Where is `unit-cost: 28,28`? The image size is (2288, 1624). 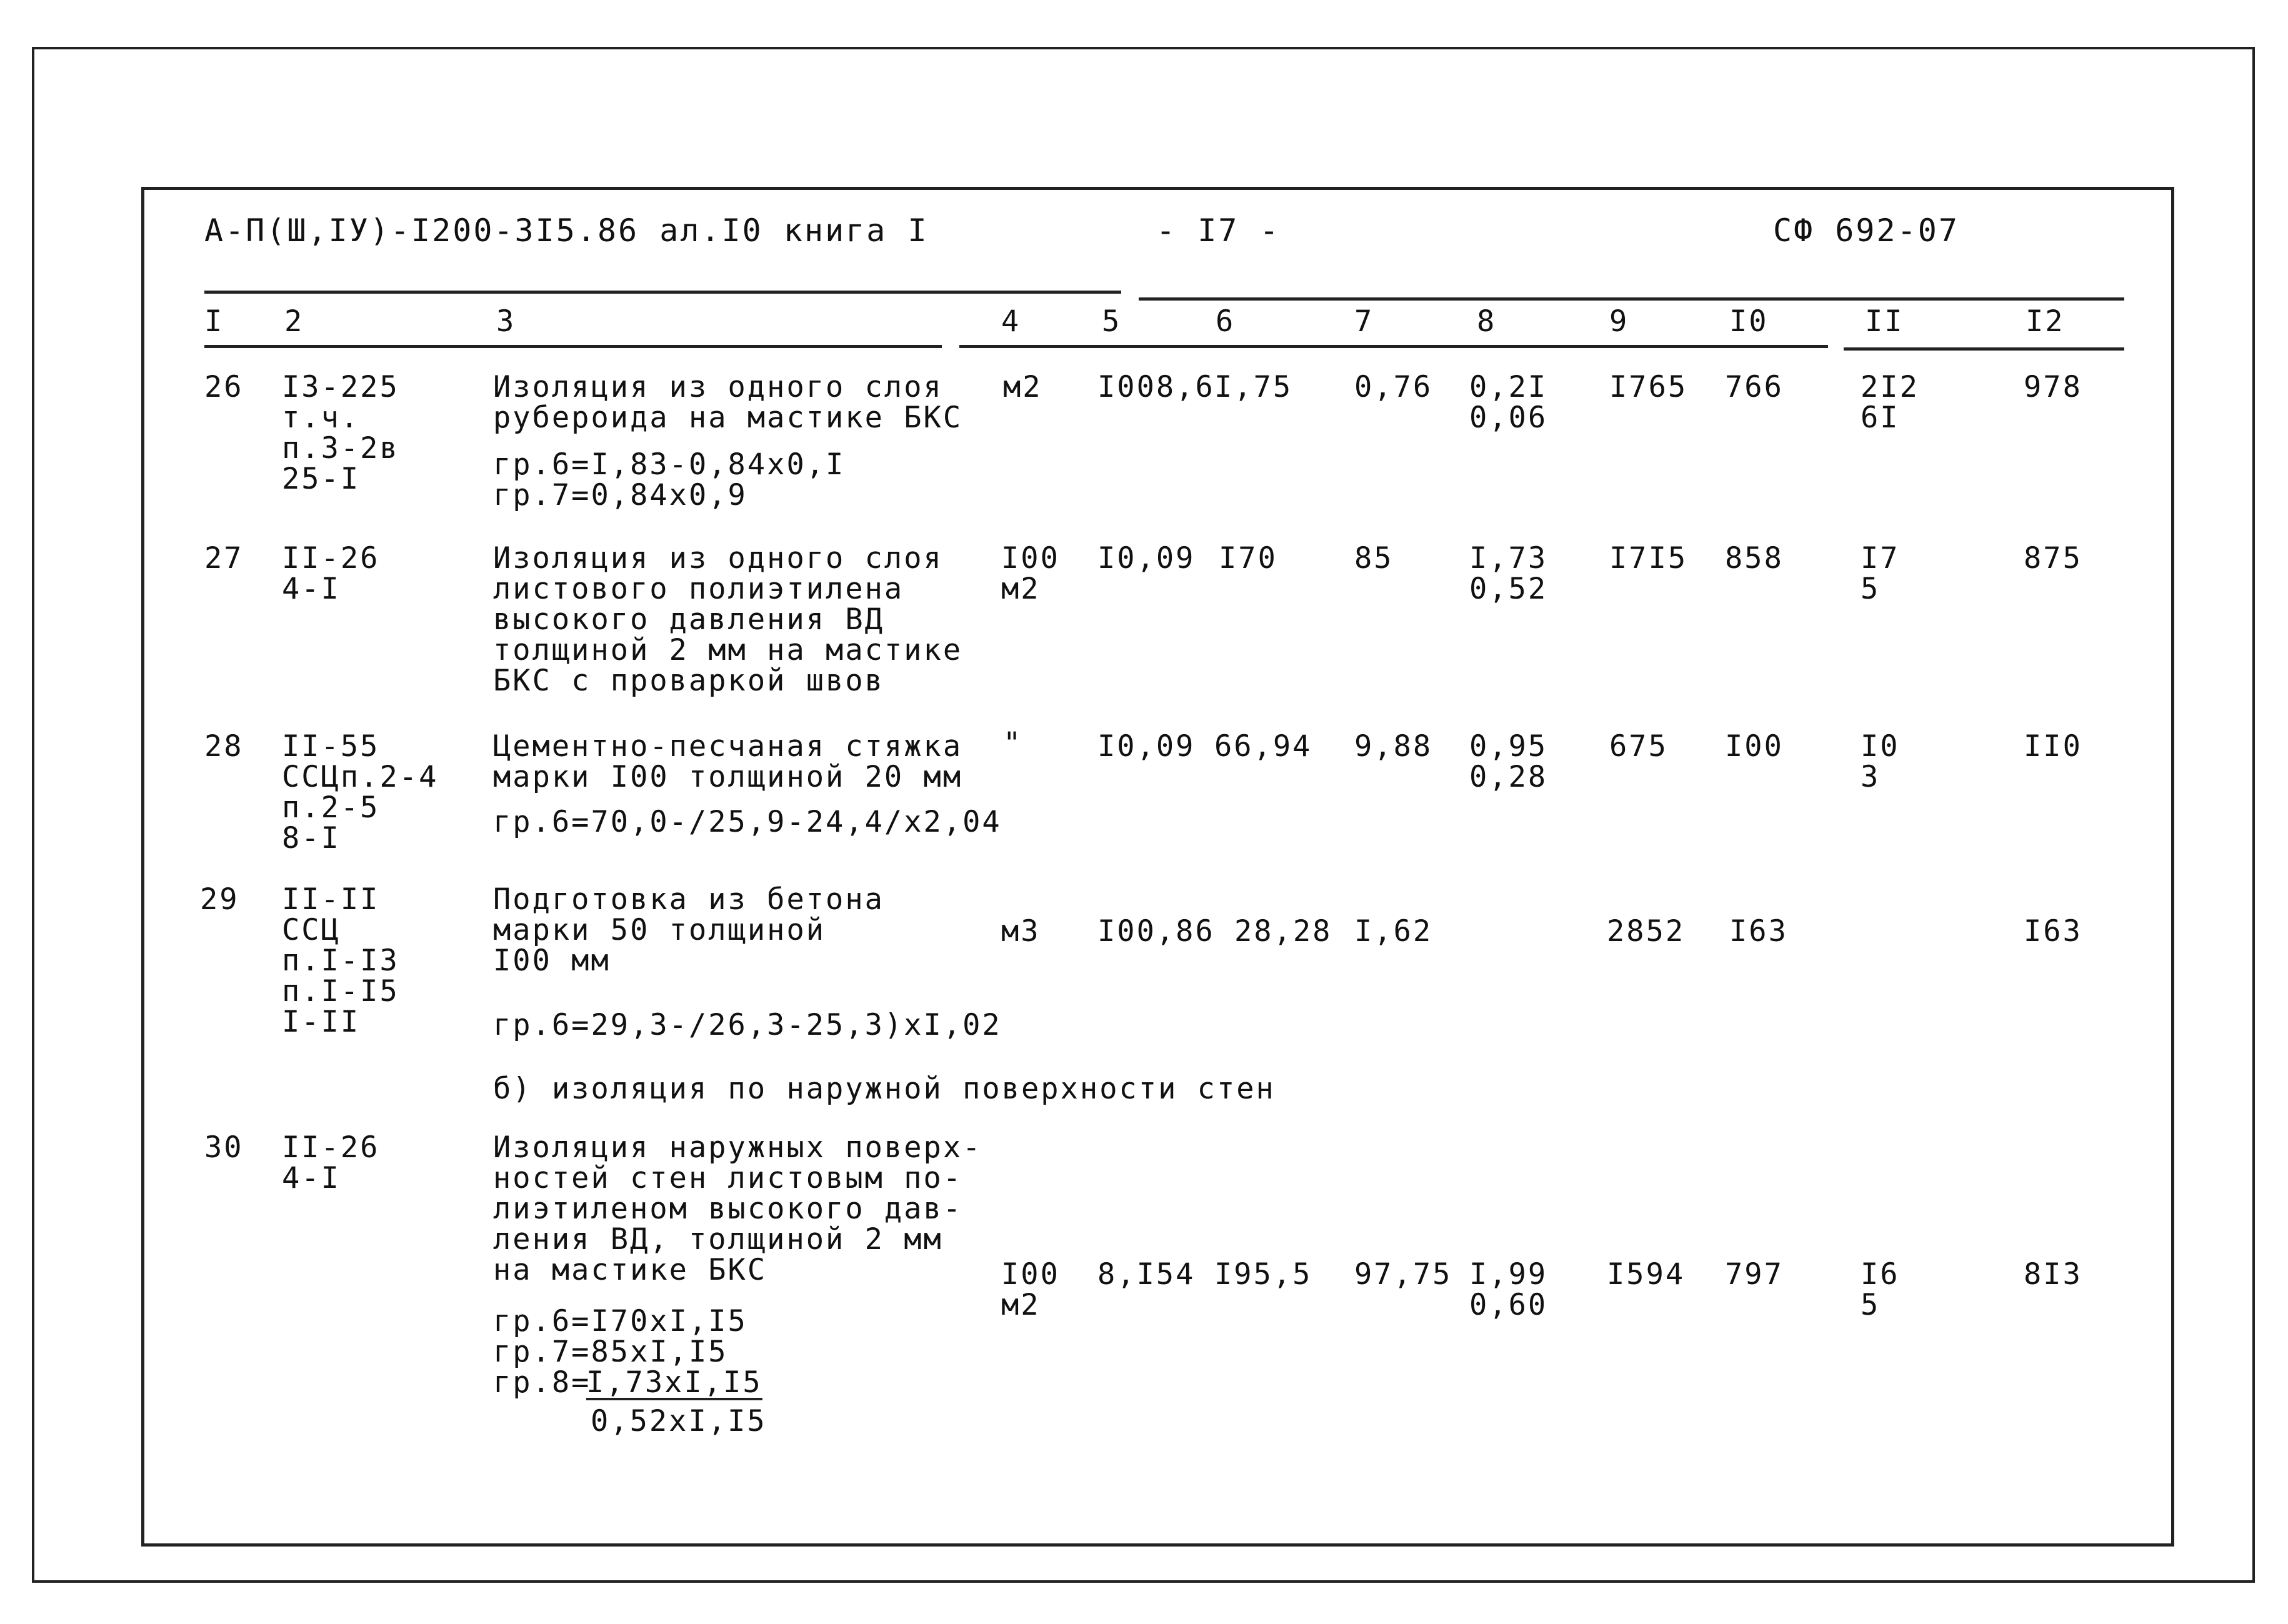
unit-cost: 28,28 is located at coordinates (1283, 931).